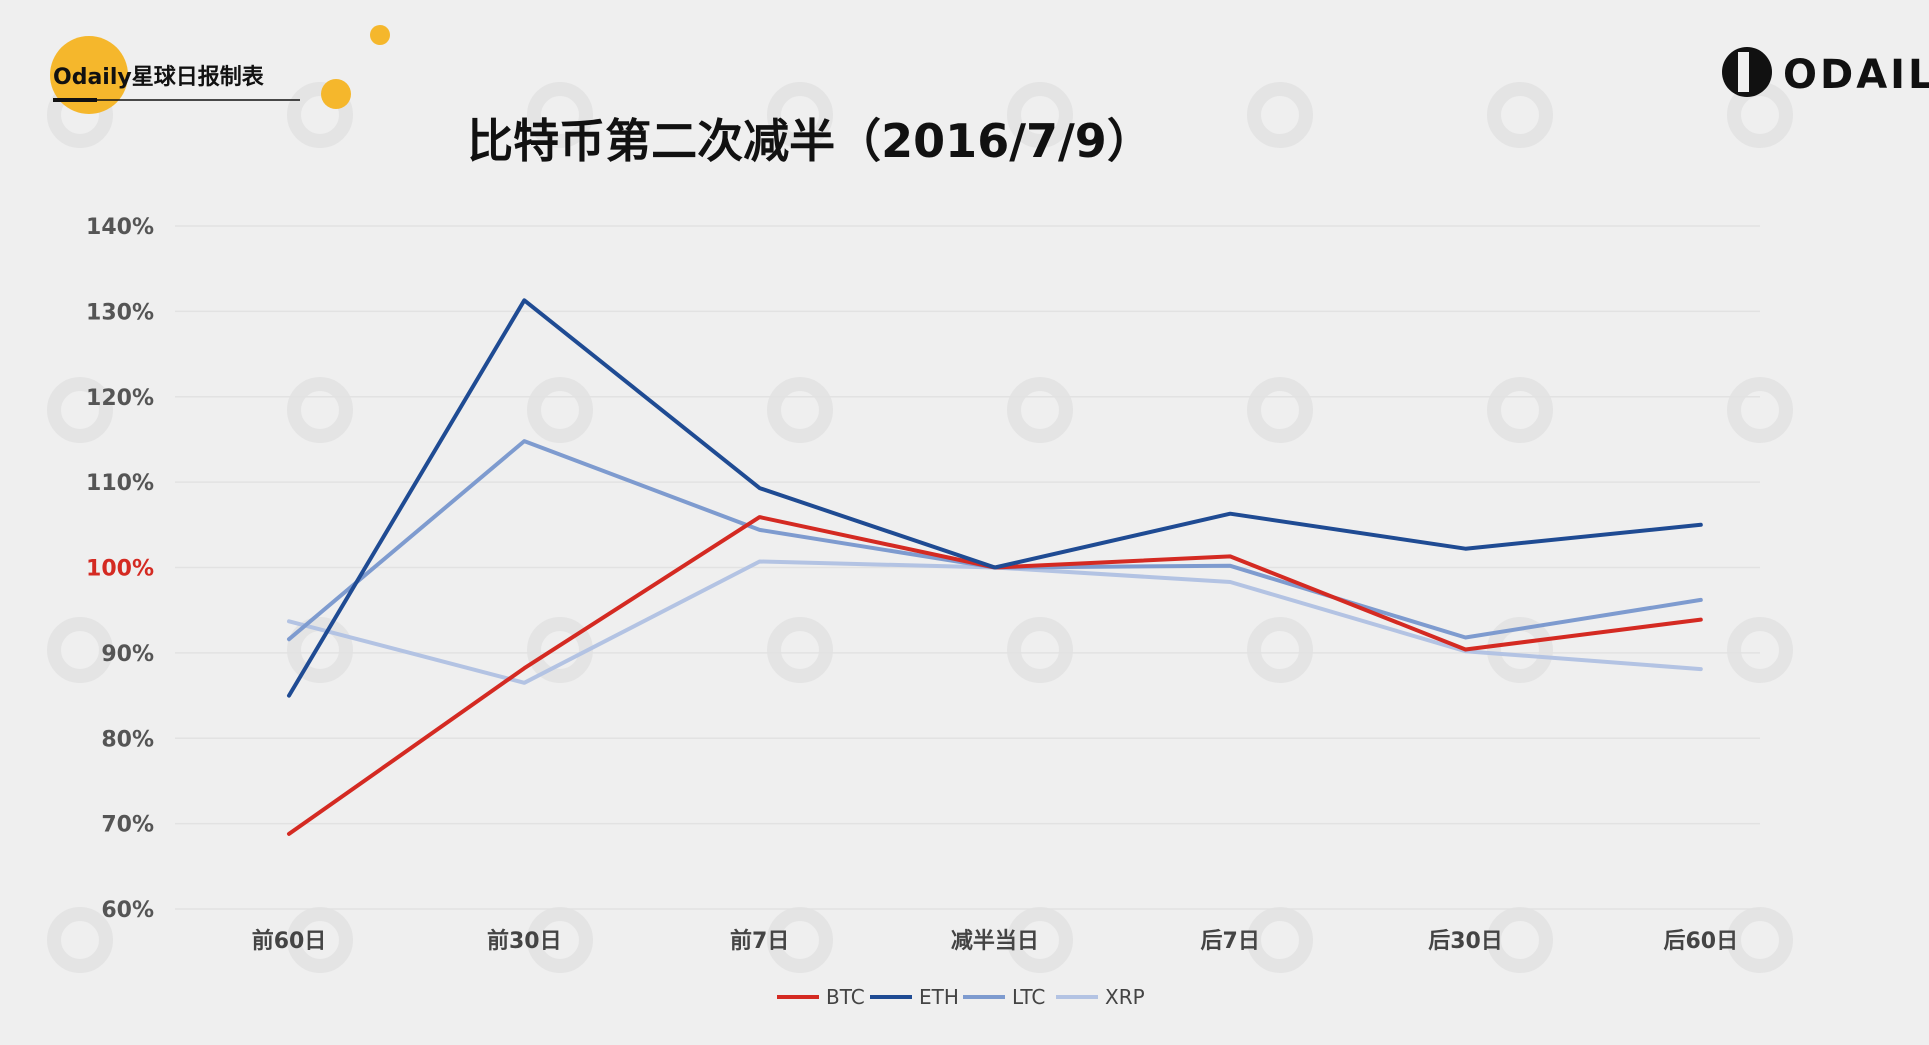 The width and height of the screenshot is (1929, 1045). What do you see at coordinates (1125, 997) in the screenshot?
I see `legend-label-xrp: XRP` at bounding box center [1125, 997].